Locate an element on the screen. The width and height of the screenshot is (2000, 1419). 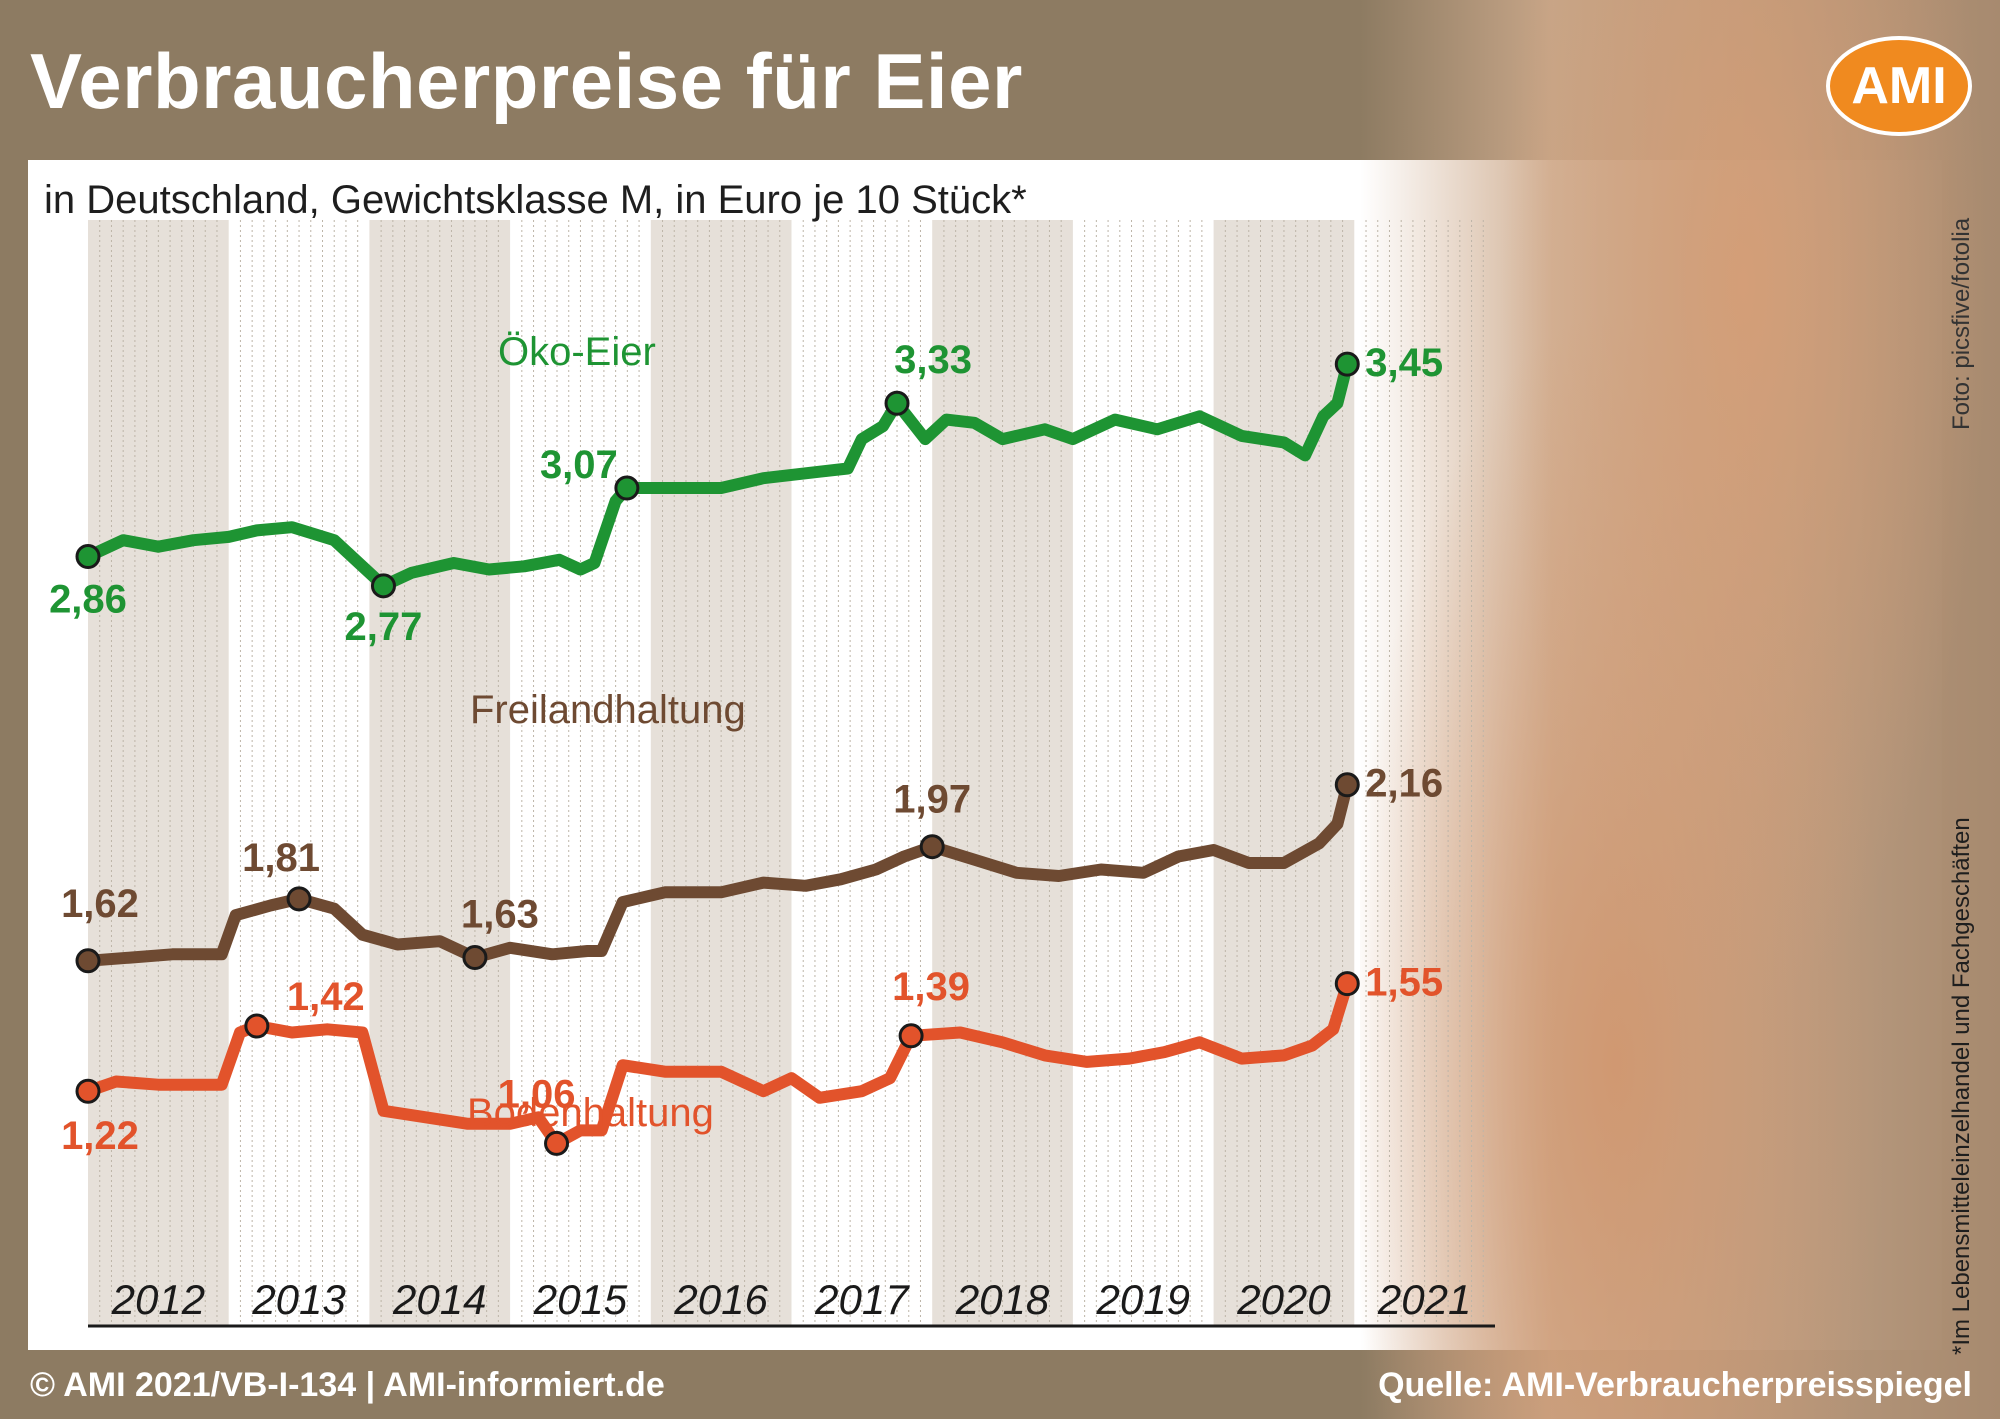
data-label: 2,86 is located at coordinates (88, 599).